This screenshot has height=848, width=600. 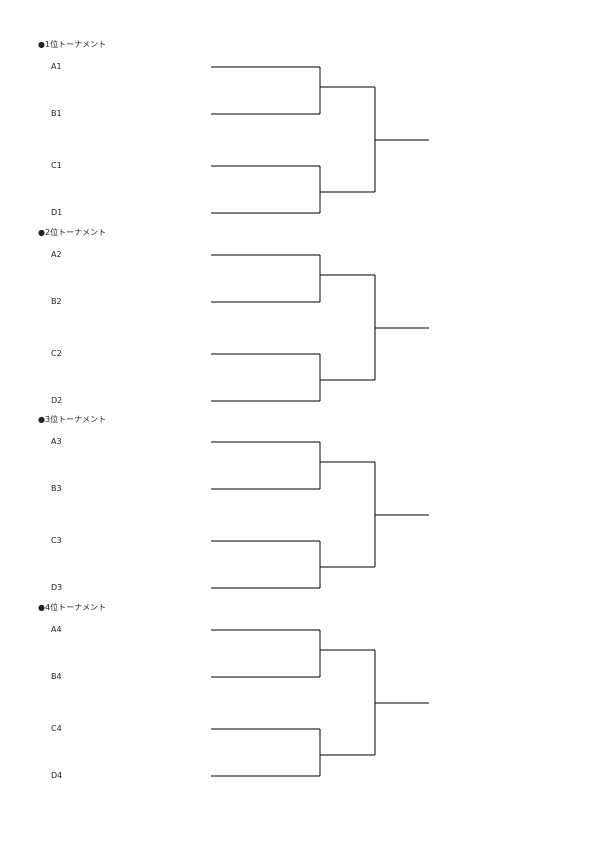 I want to click on tournament-title: ●1位トーナメント, so click(x=72, y=44).